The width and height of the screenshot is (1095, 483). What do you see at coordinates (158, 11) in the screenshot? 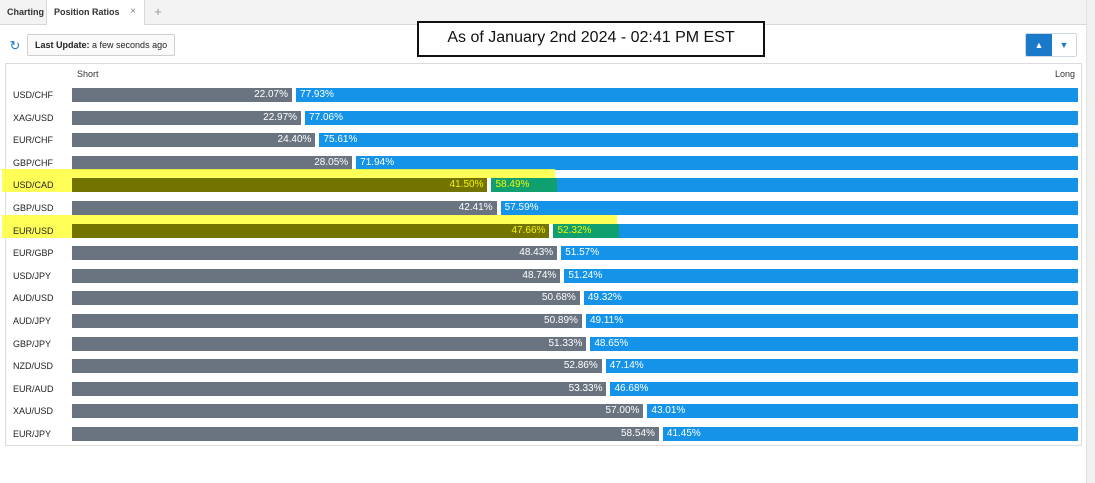
I see `add-tab-button: +` at bounding box center [158, 11].